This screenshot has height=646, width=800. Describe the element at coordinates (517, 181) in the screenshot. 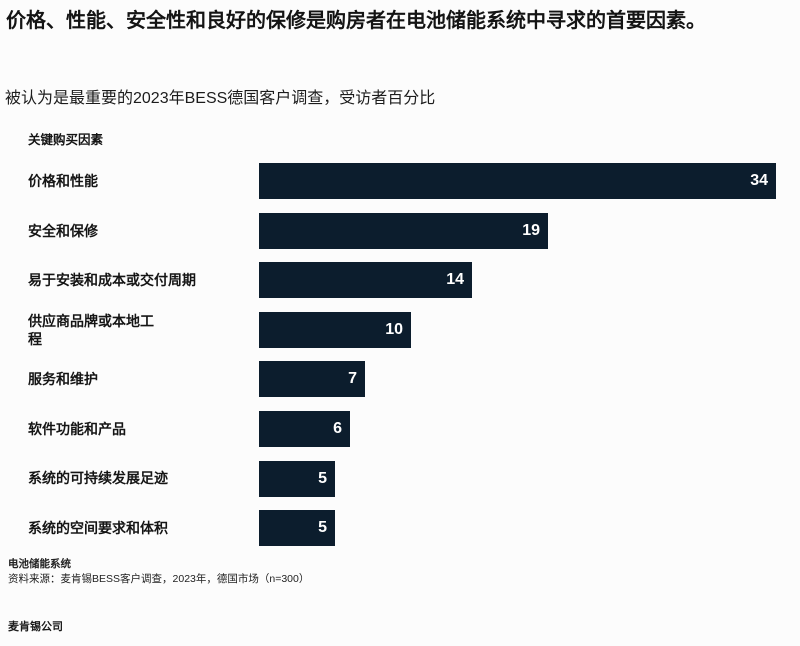

I see `bar: 34` at that location.